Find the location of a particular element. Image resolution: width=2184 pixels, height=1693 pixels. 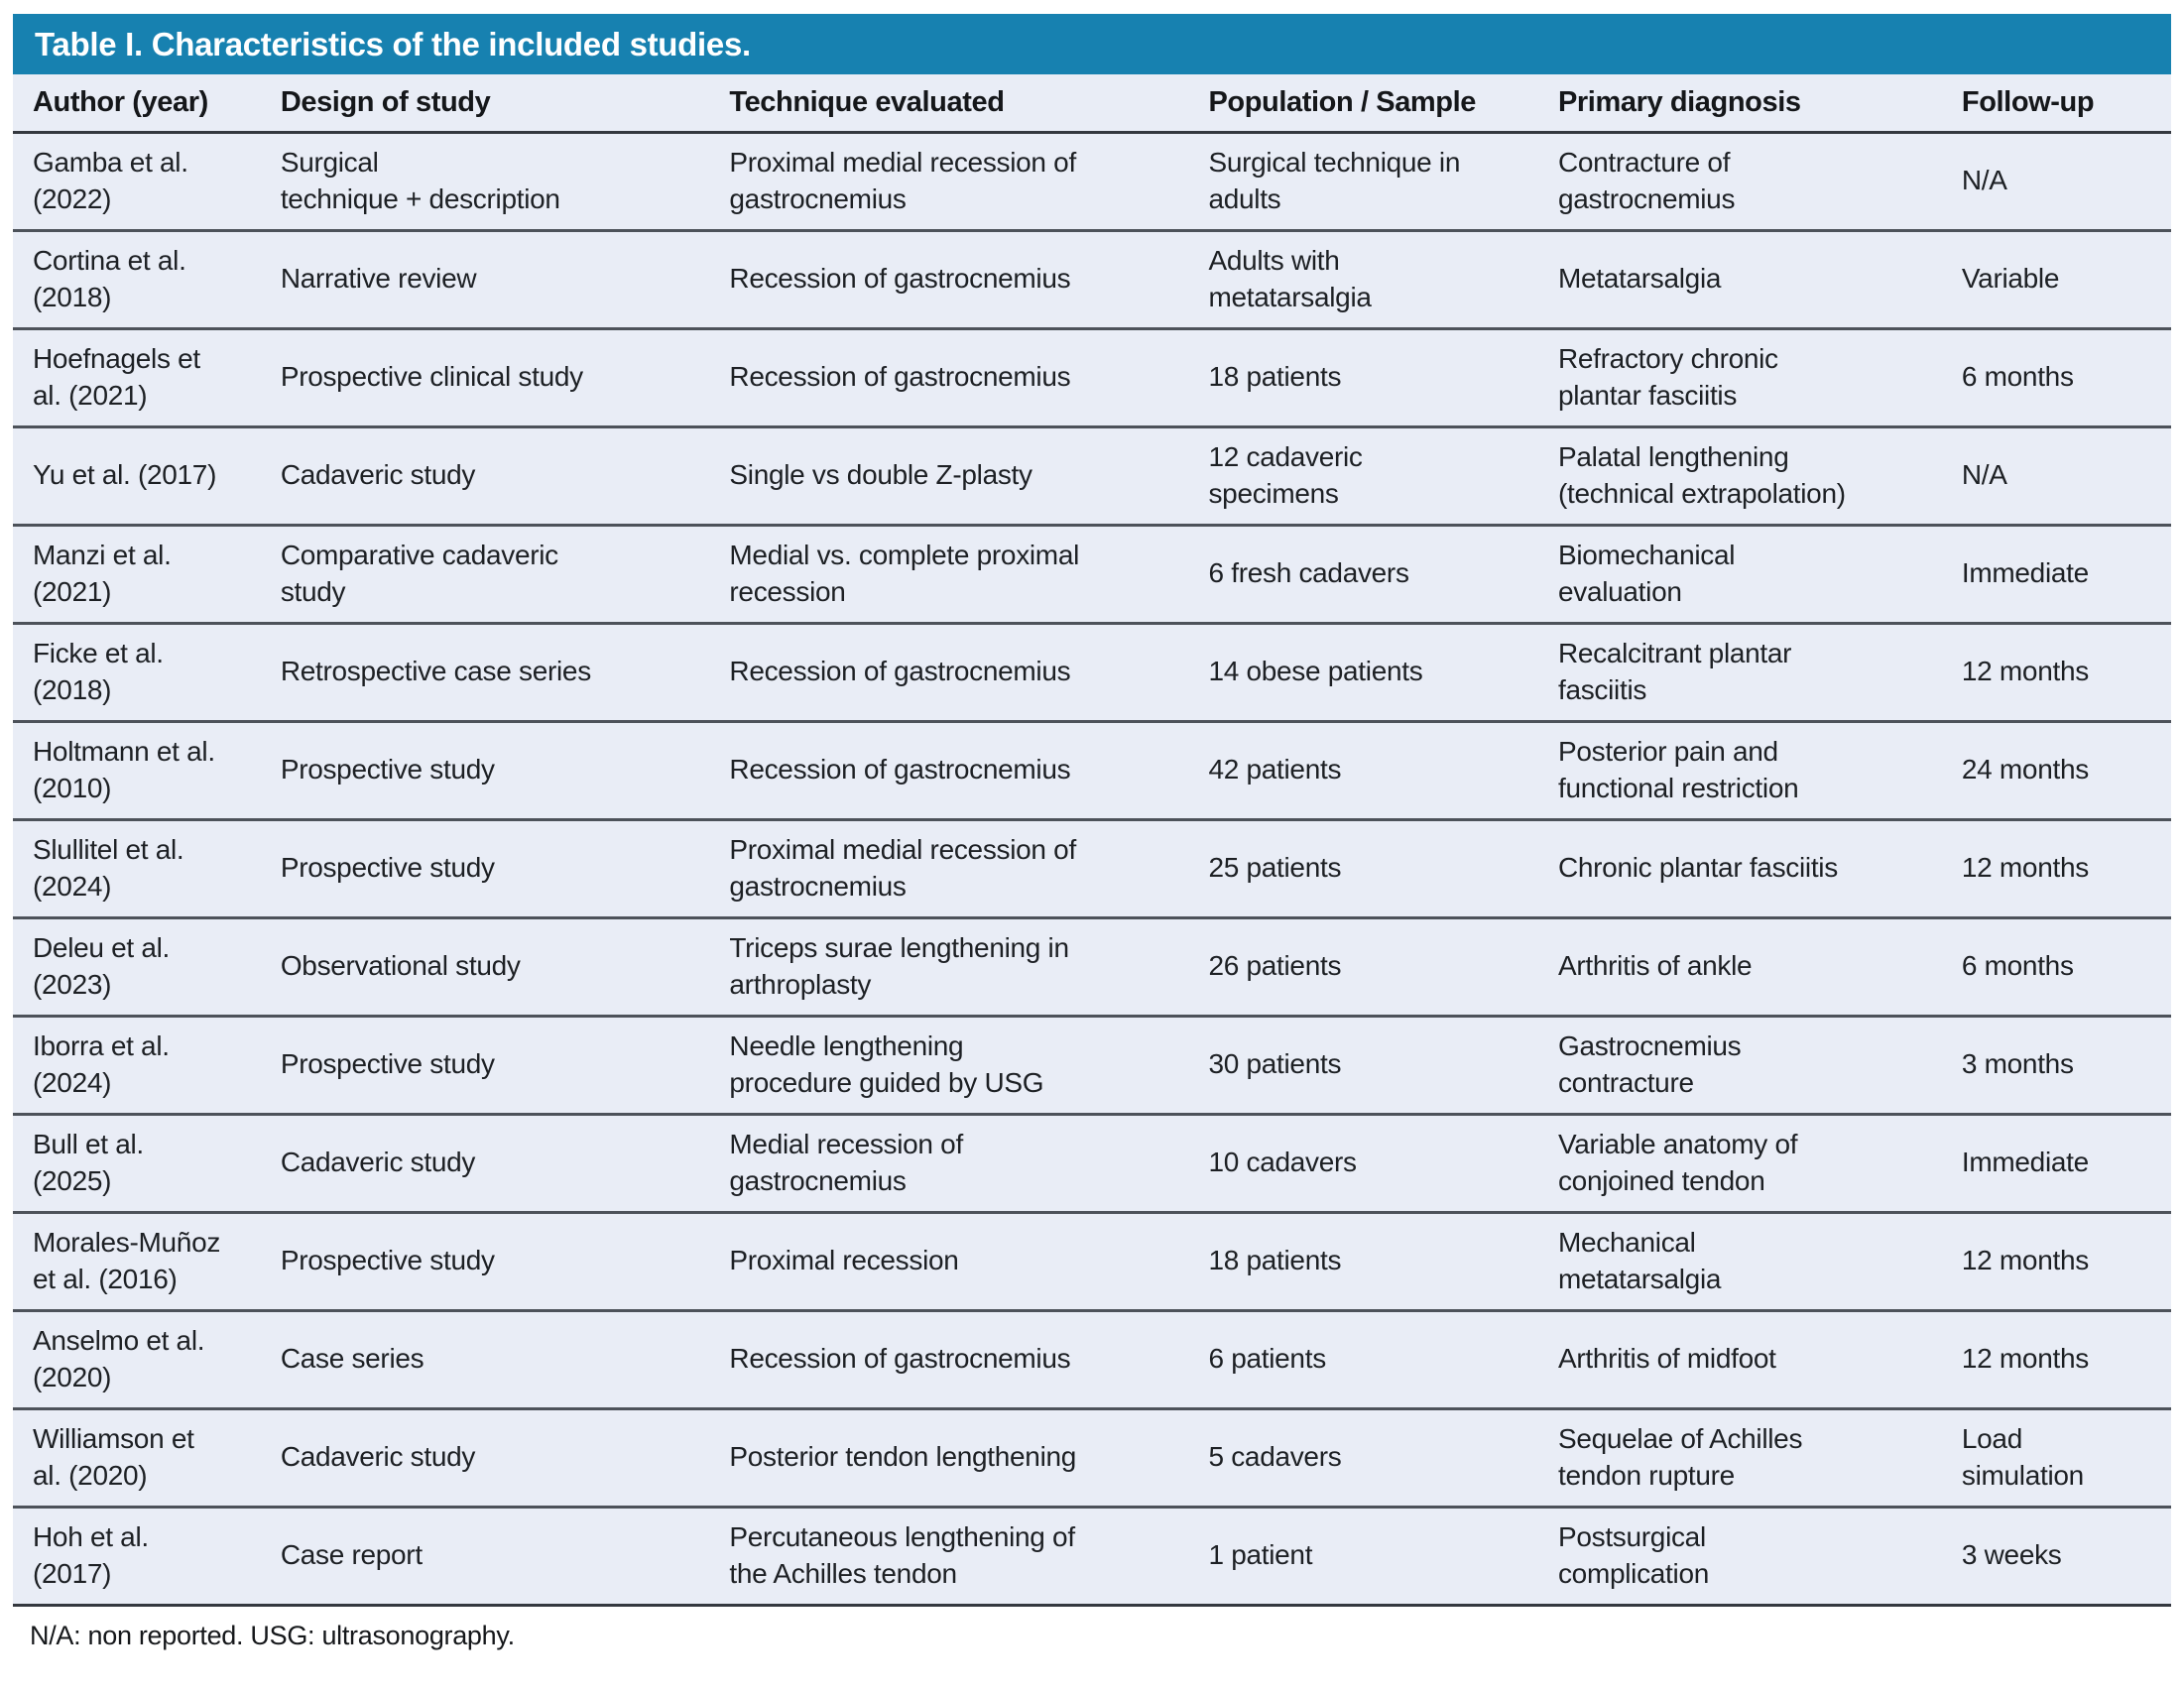

table-cell: Biomechanical evaluation is located at coordinates (1759, 575).